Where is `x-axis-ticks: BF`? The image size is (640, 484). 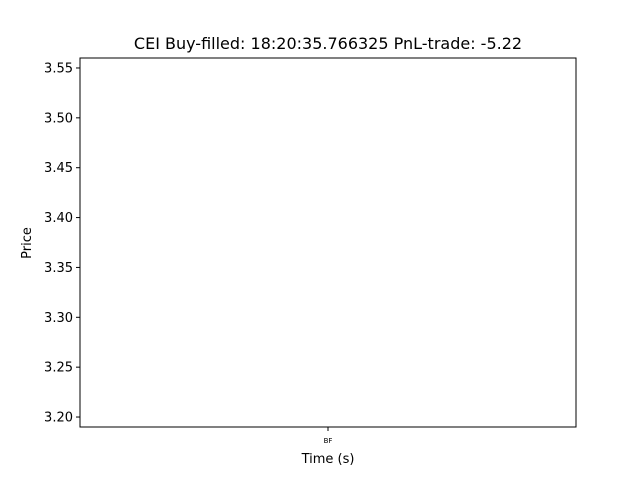
x-axis-ticks: BF is located at coordinates (328, 436).